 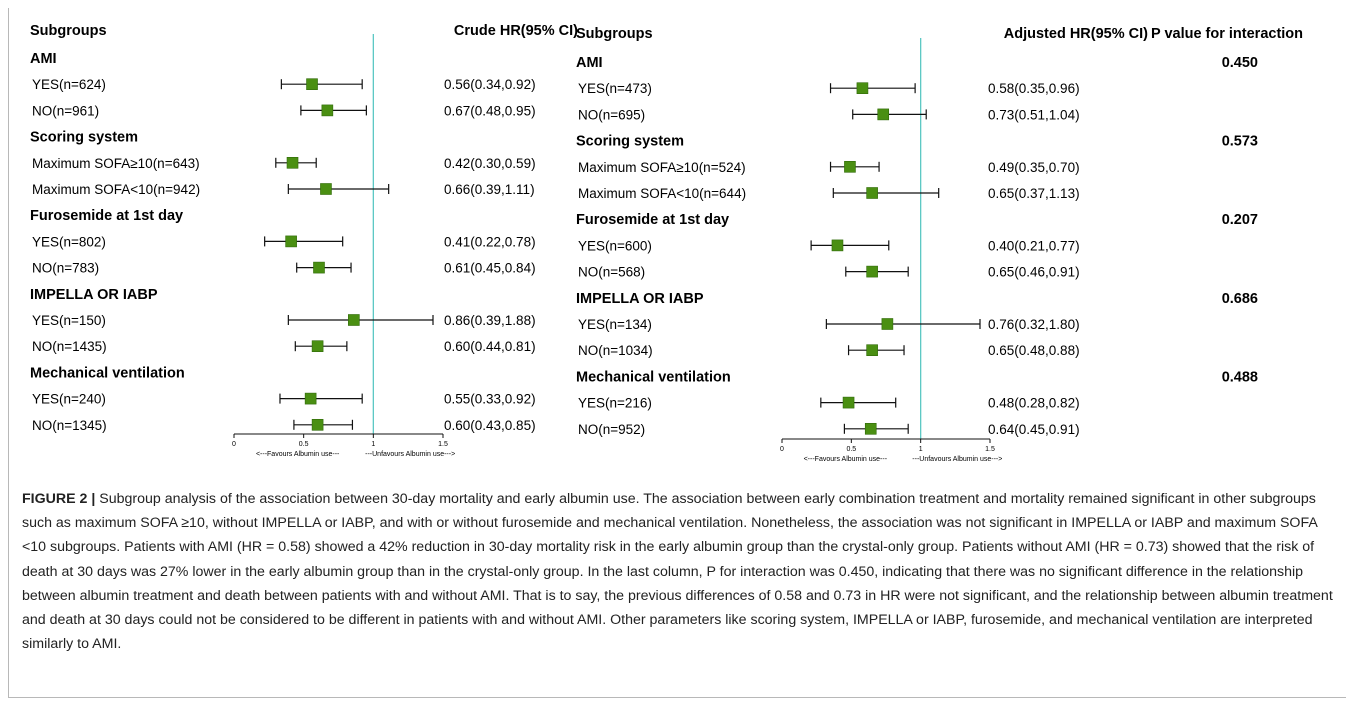 What do you see at coordinates (69, 346) in the screenshot?
I see `subgroup-row-label: NO(n=1435)` at bounding box center [69, 346].